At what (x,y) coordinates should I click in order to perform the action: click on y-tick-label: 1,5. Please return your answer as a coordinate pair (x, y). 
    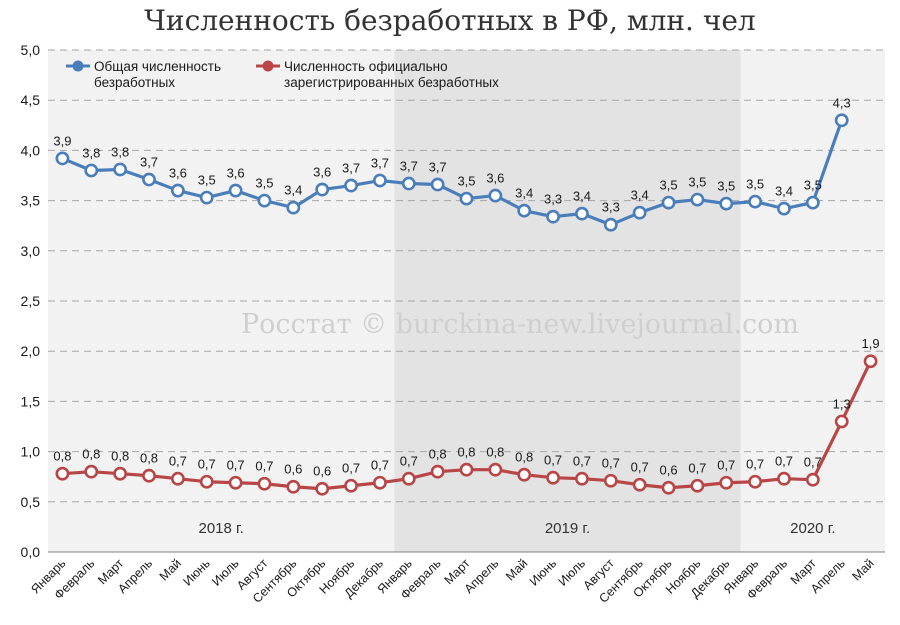
    Looking at the image, I should click on (31, 401).